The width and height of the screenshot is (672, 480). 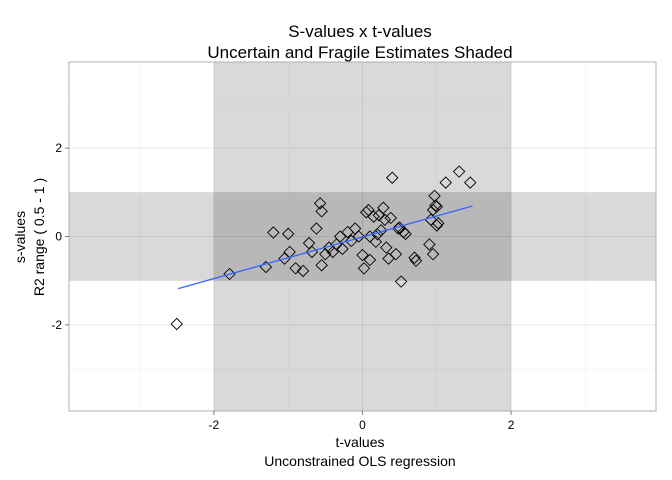 I want to click on chart-title-line-2: Uncertain and Fragile Estimates Shaded, so click(x=359, y=52).